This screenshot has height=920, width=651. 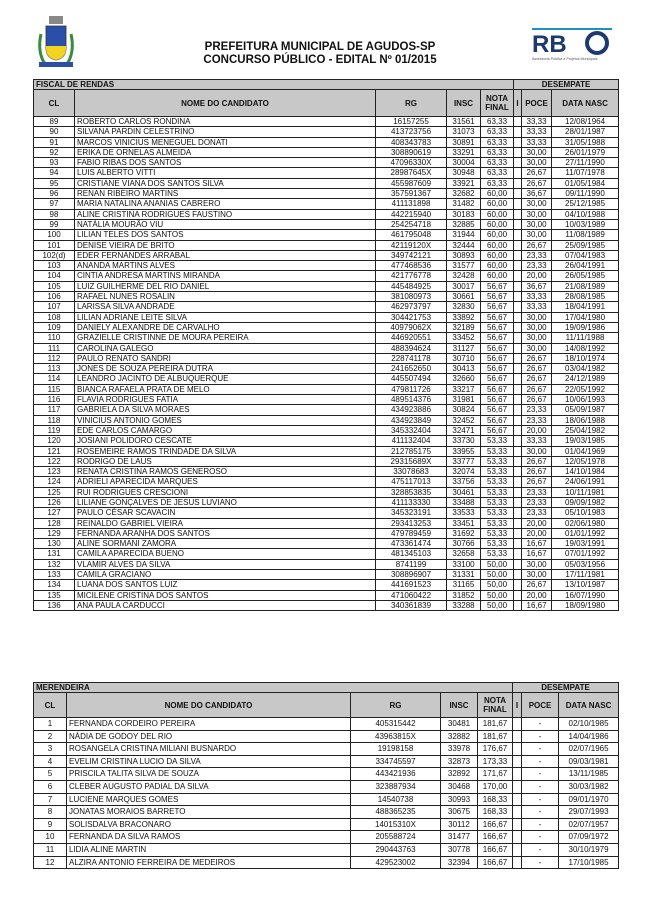 I want to click on cell-rg: 441691523, so click(x=411, y=585).